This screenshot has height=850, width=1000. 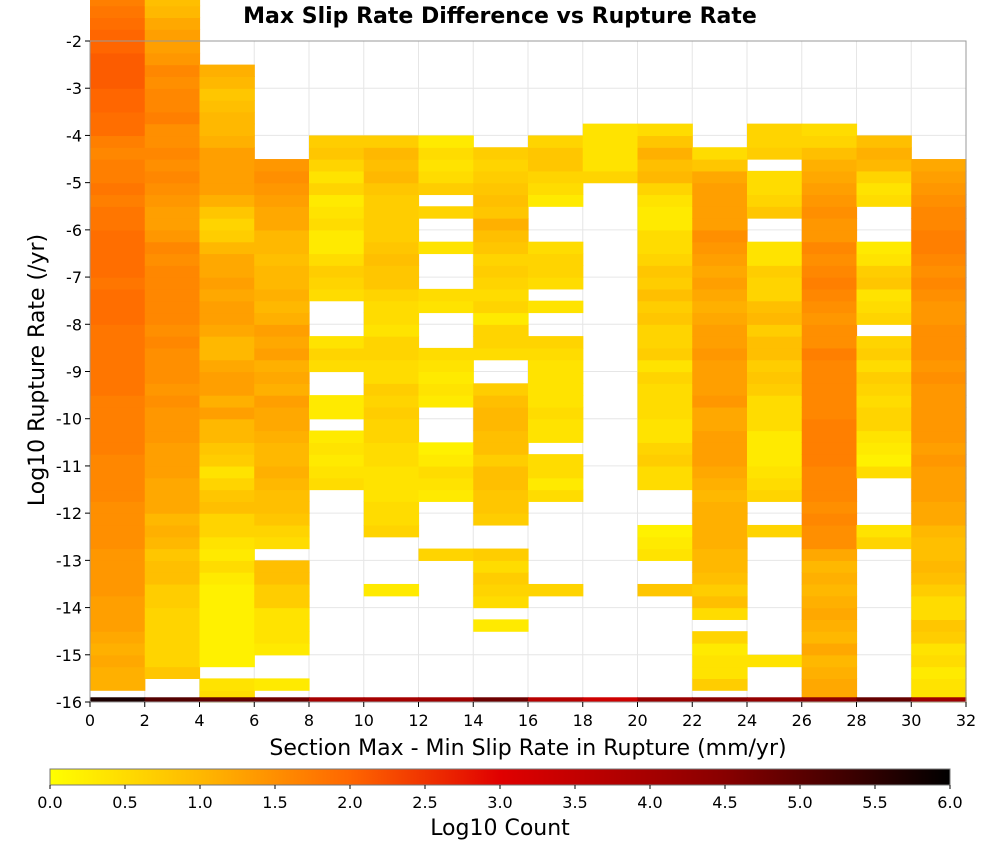 What do you see at coordinates (724, 802) in the screenshot?
I see `colorbar-tick-label: 4.5` at bounding box center [724, 802].